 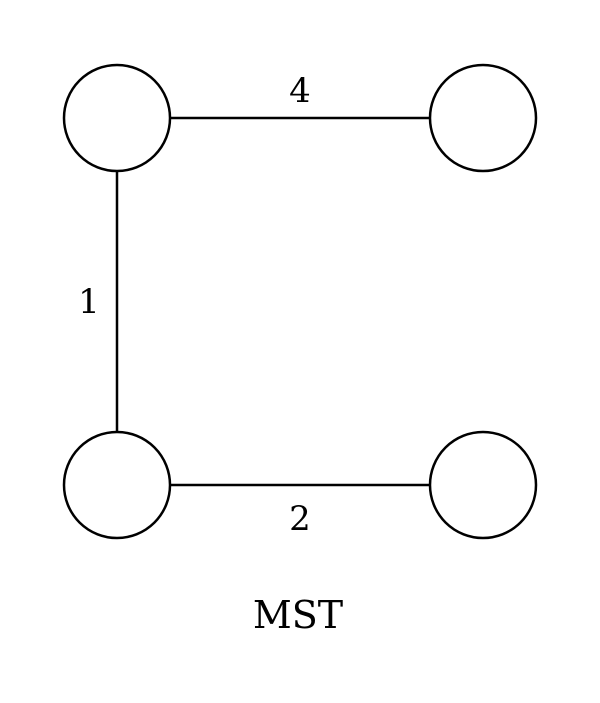 I want to click on edge-bottom-weight: 2, so click(x=300, y=519).